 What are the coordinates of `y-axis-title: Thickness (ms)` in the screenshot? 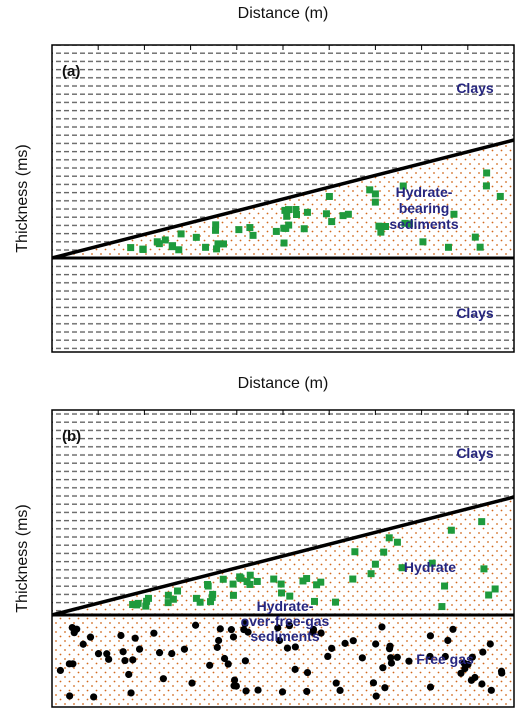 It's located at (22, 558).